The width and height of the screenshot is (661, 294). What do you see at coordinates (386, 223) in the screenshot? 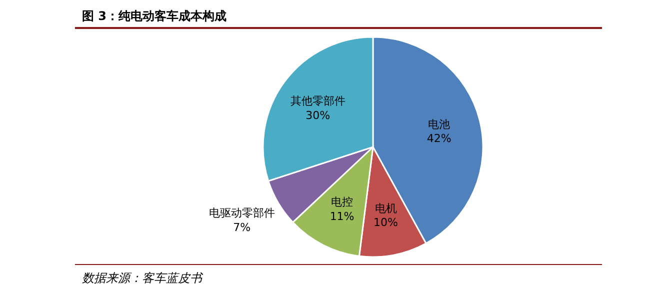
I see `data-label: 10%` at bounding box center [386, 223].